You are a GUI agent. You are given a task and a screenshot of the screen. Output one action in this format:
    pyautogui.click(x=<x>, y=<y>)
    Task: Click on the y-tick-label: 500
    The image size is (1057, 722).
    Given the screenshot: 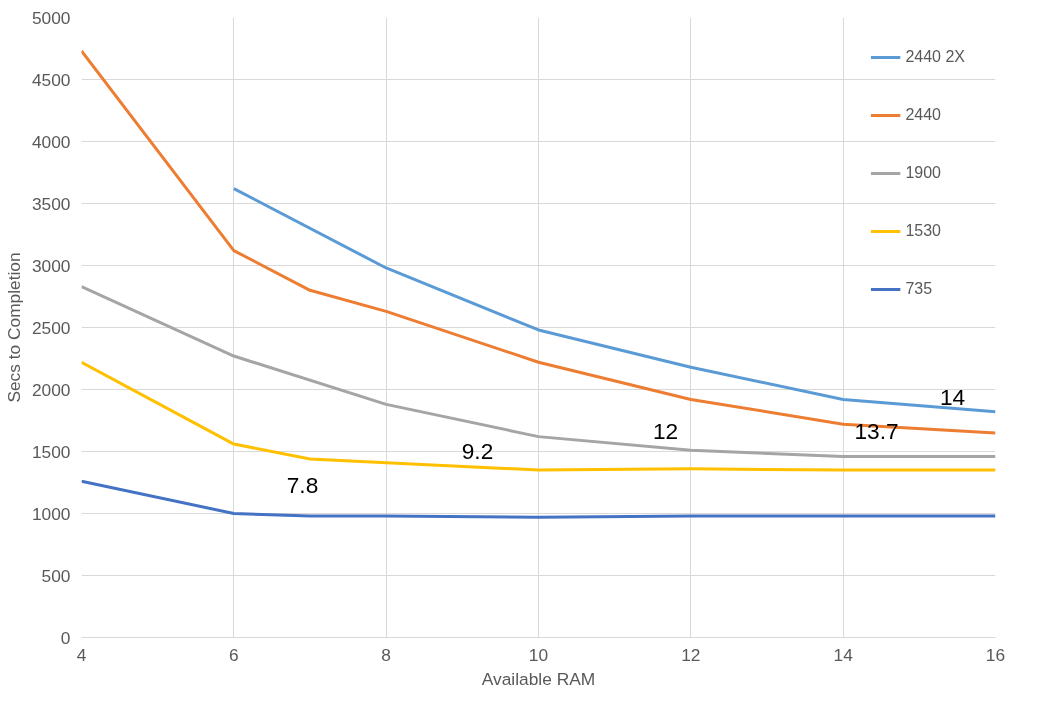 What is the action you would take?
    pyautogui.click(x=56, y=575)
    